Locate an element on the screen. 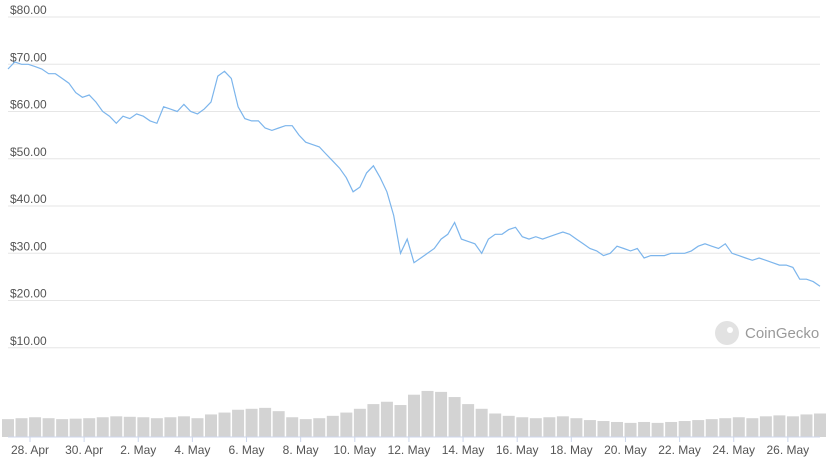  x-tick-label: 22. May is located at coordinates (679, 450).